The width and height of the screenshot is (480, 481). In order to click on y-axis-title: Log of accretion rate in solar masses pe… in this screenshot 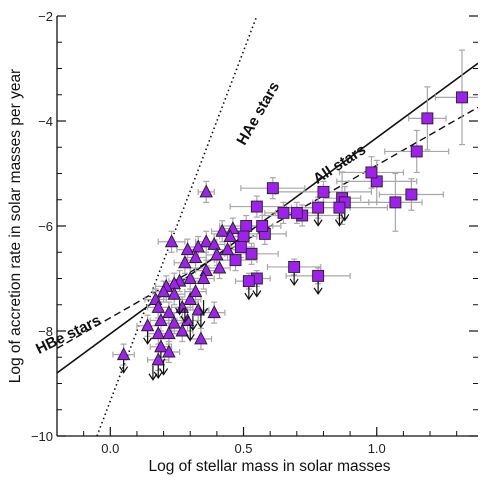, I will do `click(15, 226)`.